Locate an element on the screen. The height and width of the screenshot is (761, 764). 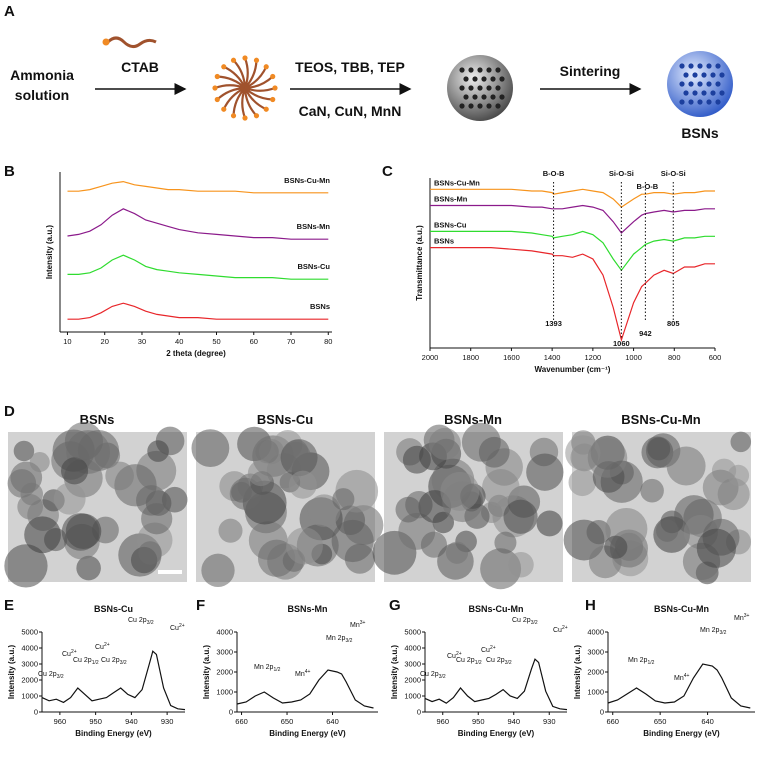
annotation-text: Mn is located at coordinates (300, 674).